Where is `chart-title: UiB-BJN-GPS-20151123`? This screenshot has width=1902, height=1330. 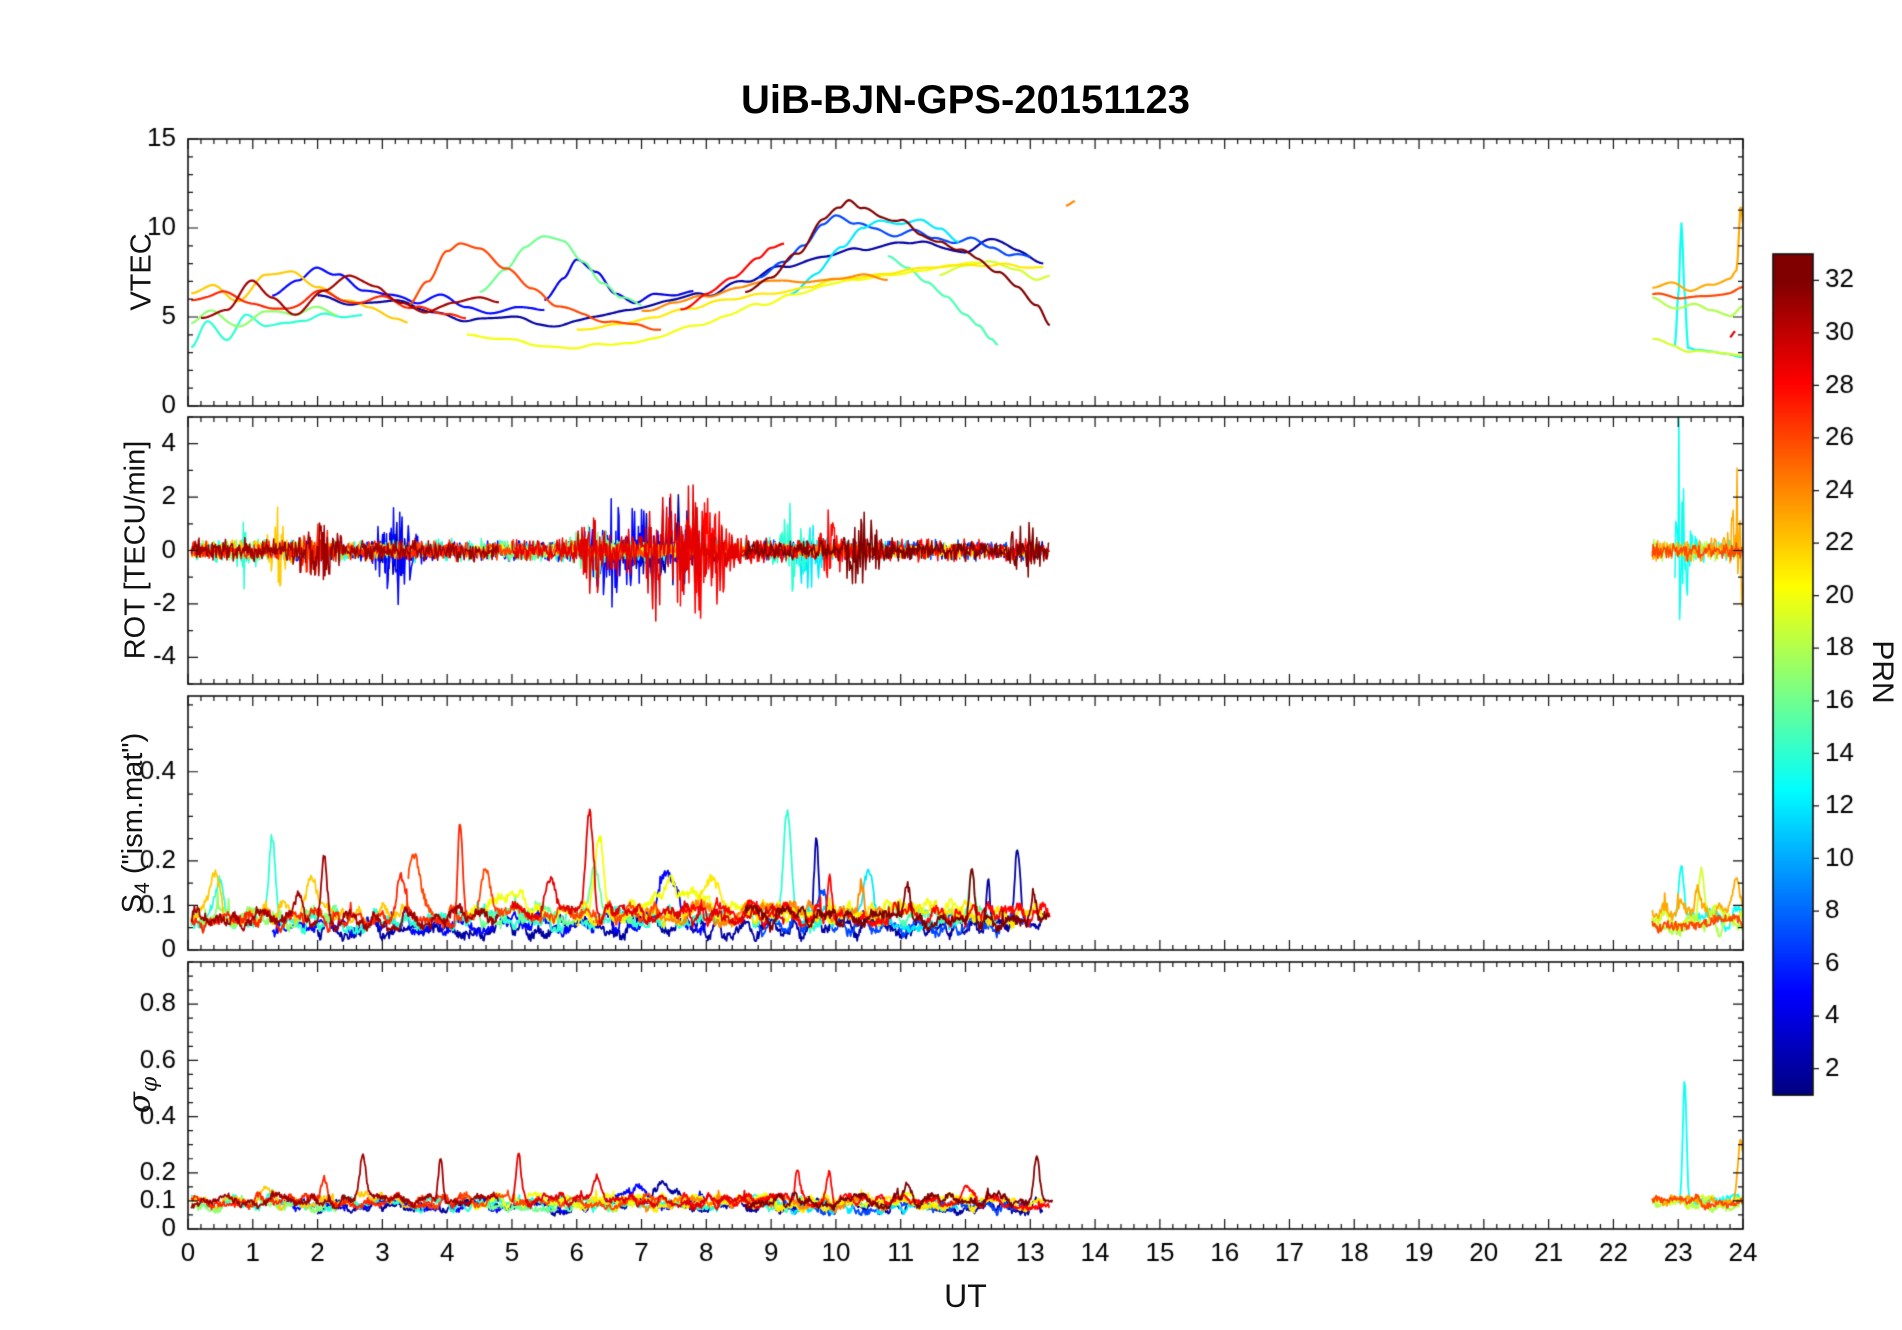
chart-title: UiB-BJN-GPS-20151123 is located at coordinates (965, 100).